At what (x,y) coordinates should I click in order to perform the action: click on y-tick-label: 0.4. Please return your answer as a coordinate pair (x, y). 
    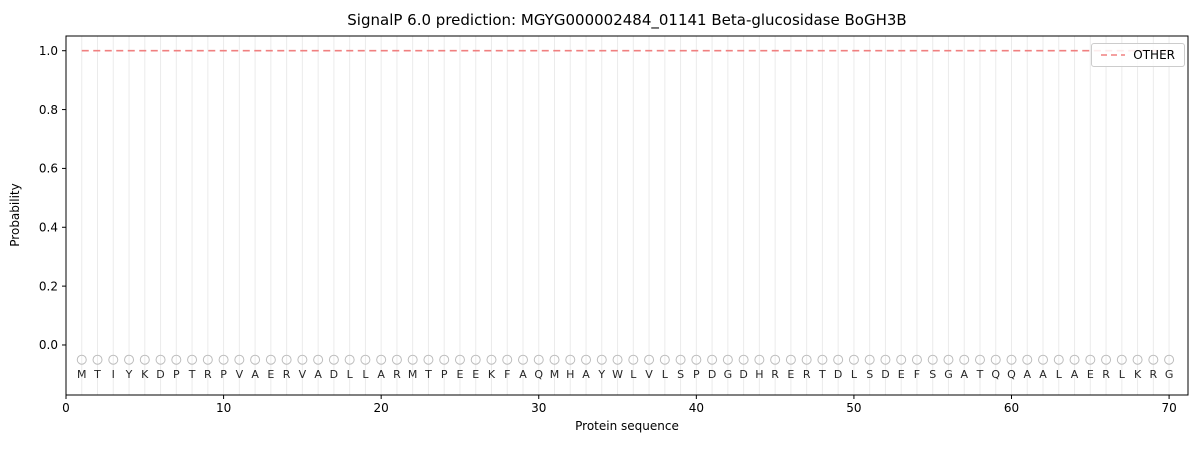
    Looking at the image, I should click on (48, 227).